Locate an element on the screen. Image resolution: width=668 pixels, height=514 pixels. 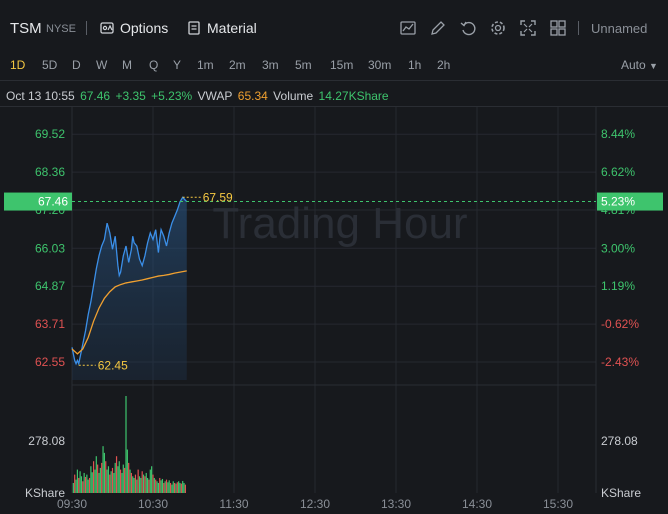
timeframe-15m: 15m is located at coordinates (342, 65).